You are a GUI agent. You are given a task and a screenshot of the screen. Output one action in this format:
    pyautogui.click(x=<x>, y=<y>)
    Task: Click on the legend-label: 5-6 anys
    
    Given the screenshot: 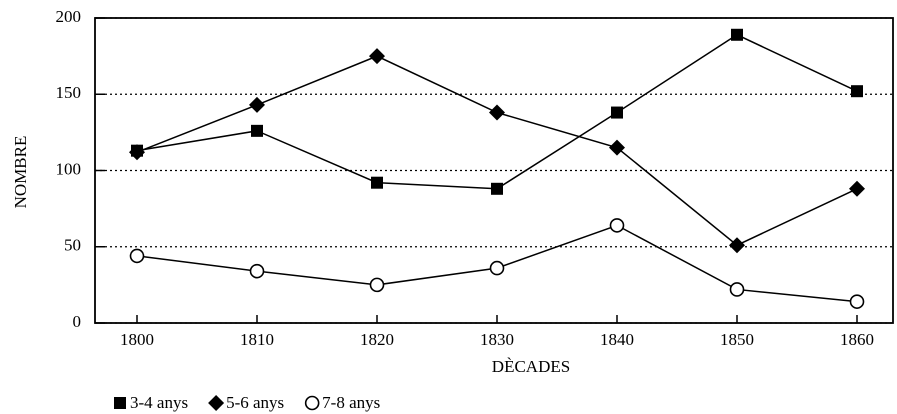 What is the action you would take?
    pyautogui.click(x=255, y=402)
    